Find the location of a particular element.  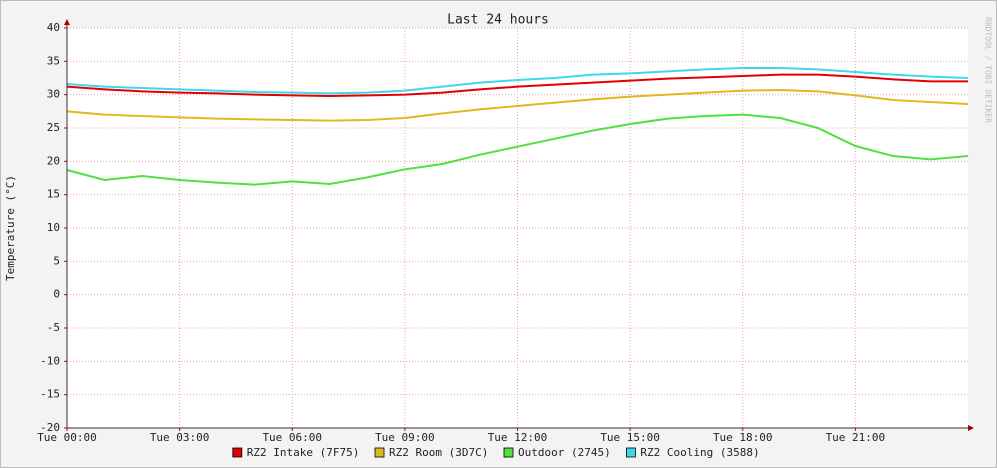

x-tick-label: Tue 15:00 is located at coordinates (630, 437).